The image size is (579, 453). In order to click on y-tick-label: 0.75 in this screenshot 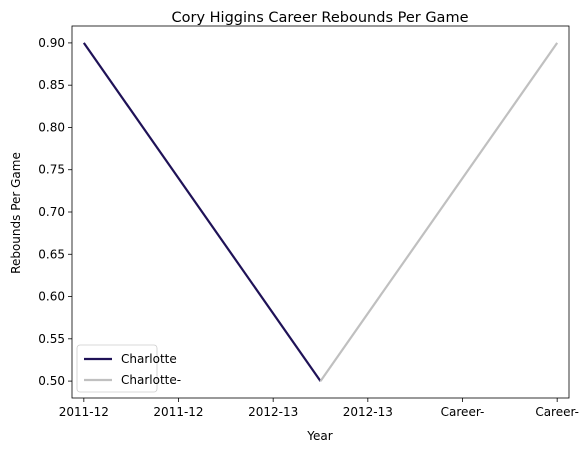, I will do `click(51, 170)`.